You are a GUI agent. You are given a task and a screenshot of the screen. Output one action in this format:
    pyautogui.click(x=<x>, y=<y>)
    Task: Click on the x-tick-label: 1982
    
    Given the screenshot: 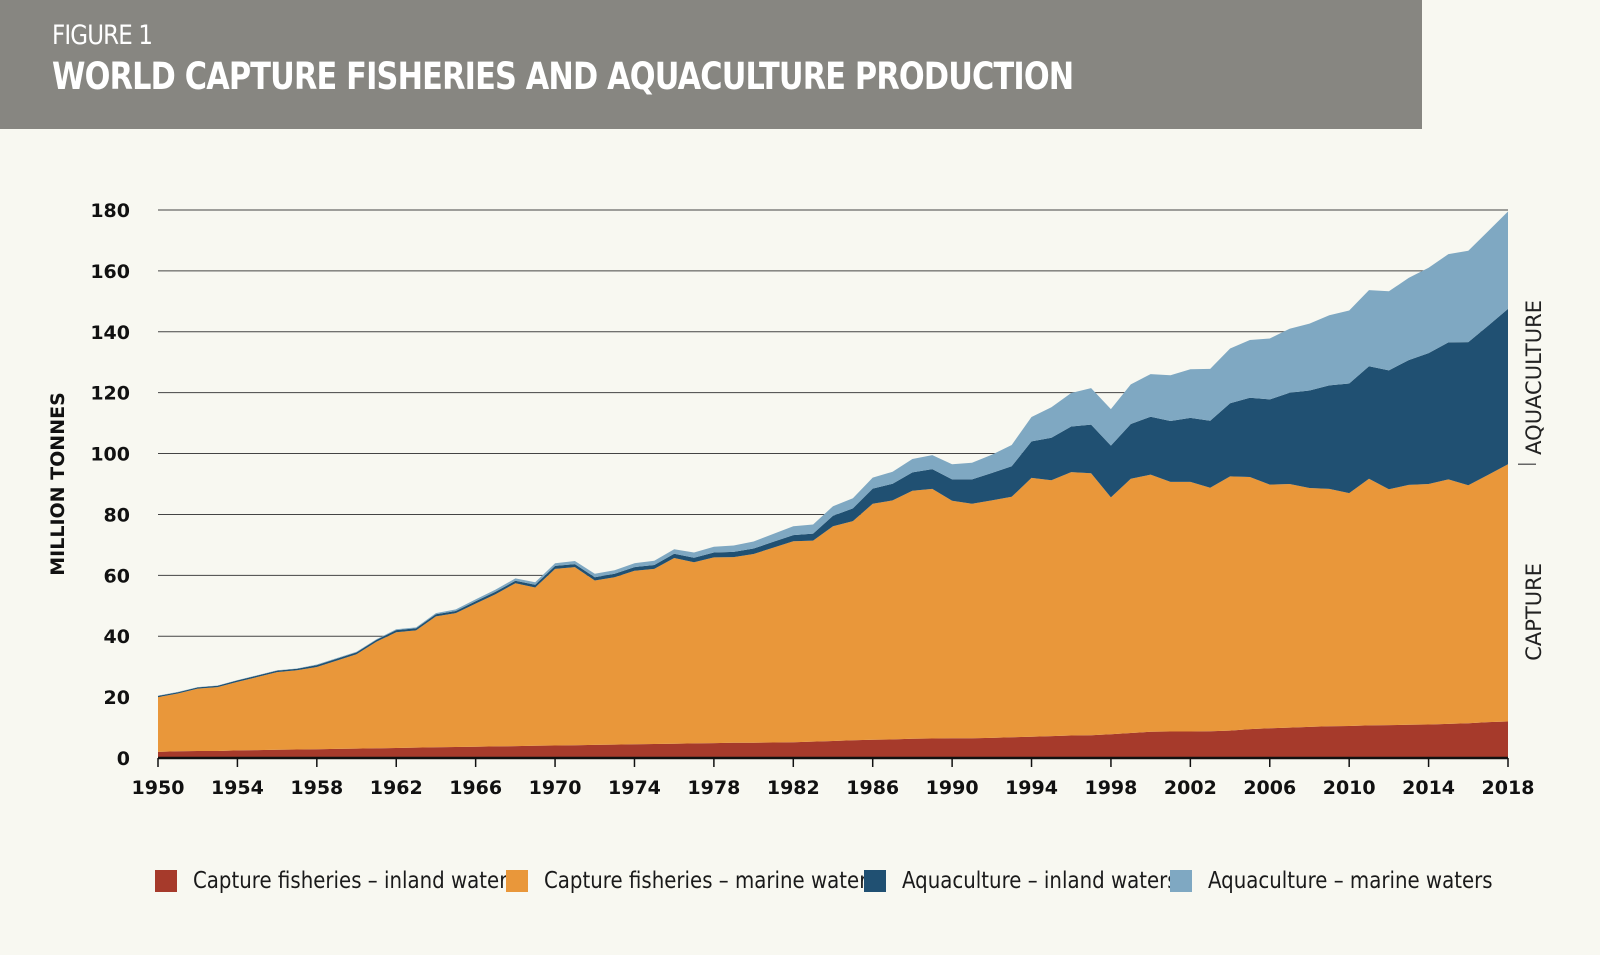 What is the action you would take?
    pyautogui.click(x=793, y=788)
    